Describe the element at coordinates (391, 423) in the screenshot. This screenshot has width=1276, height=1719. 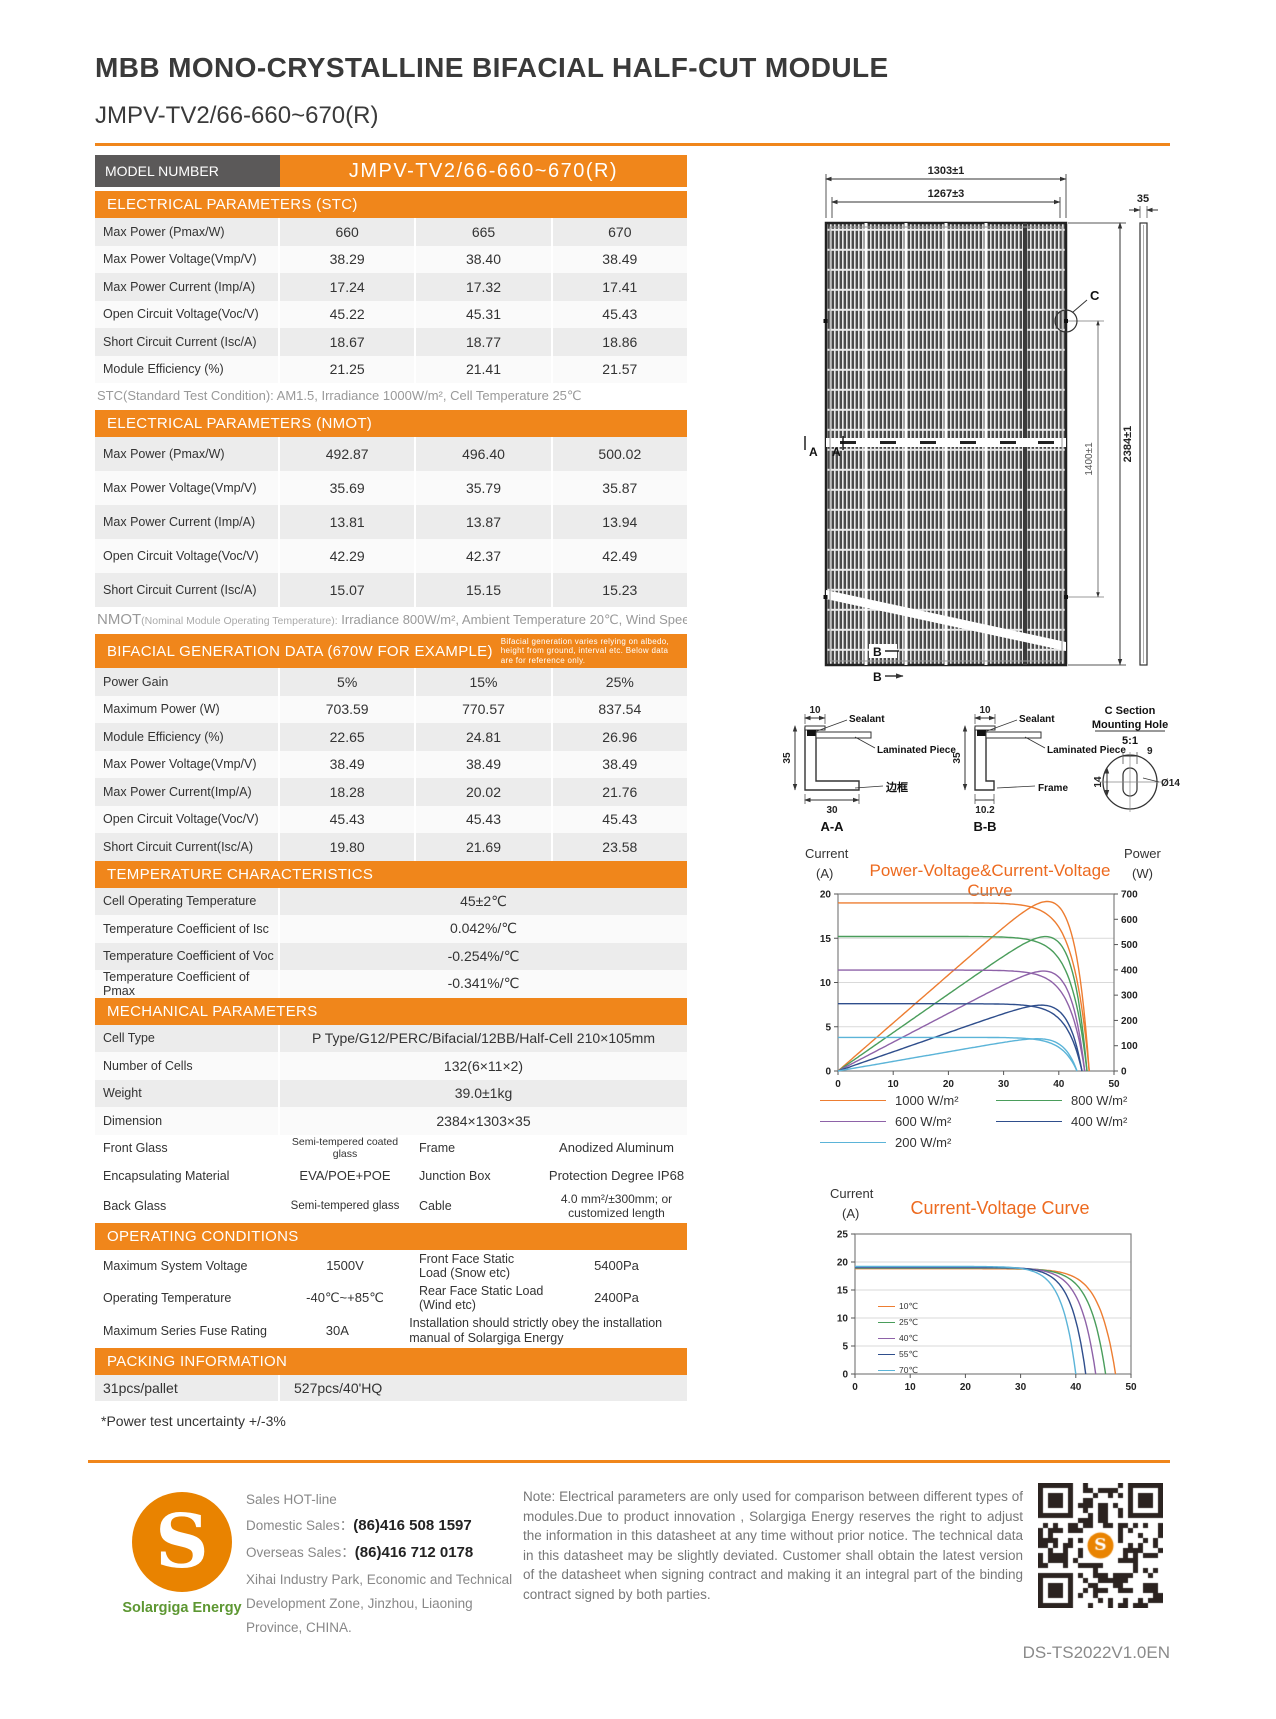
I see `nmot-header: ELECTRICAL PARAMETERS (NMOT)` at that location.